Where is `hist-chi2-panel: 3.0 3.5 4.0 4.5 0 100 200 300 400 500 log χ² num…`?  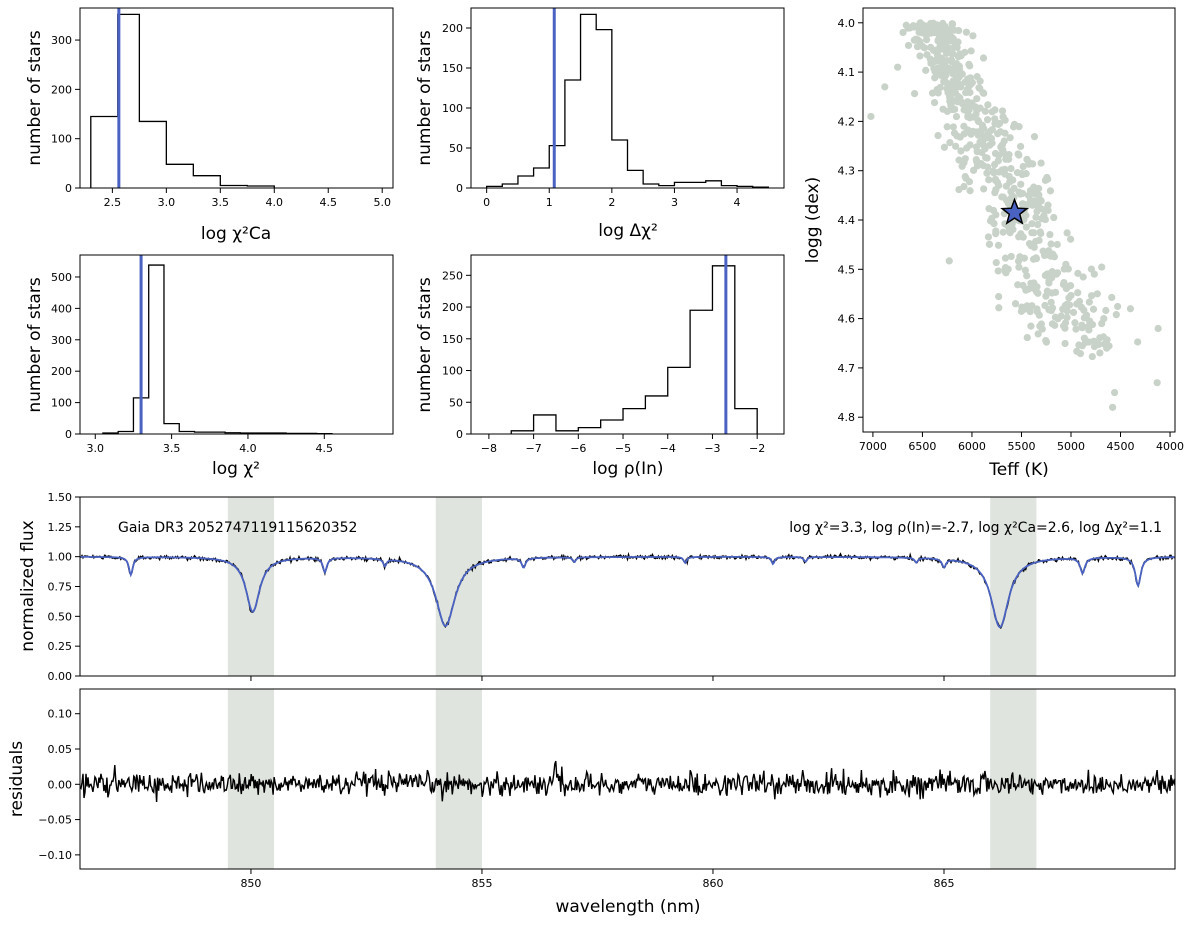
hist-chi2-panel: 3.0 3.5 4.0 4.5 0 100 200 300 400 500 log χ² num… is located at coordinates (209, 366).